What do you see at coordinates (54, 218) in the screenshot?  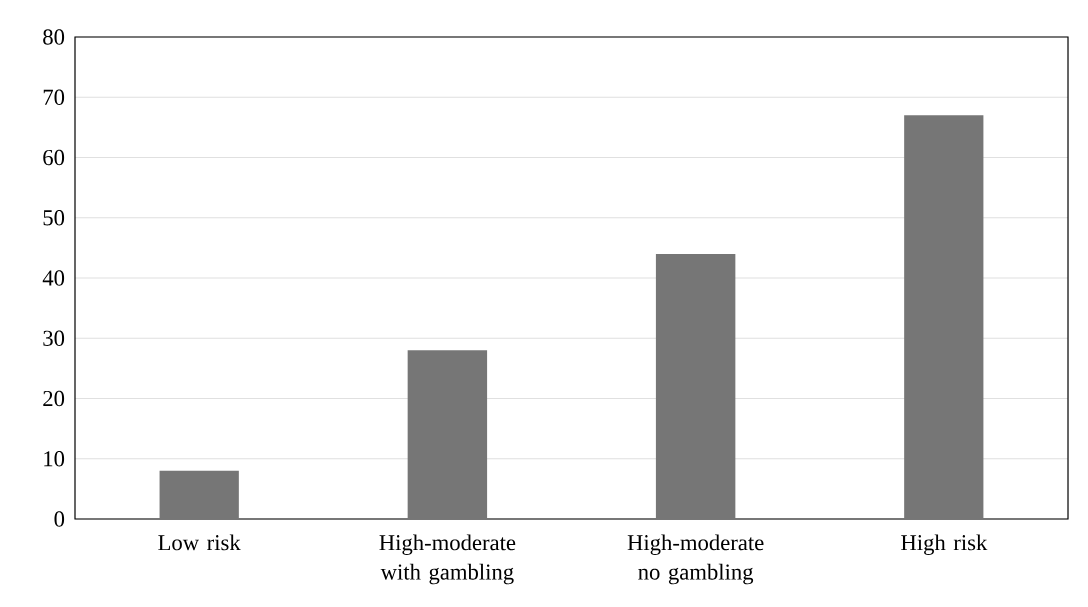 I see `y-tick-label: 50` at bounding box center [54, 218].